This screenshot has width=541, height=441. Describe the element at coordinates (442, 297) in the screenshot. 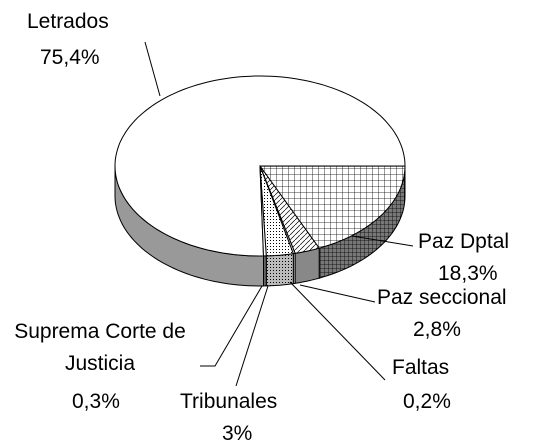

I see `slice-label: Paz seccional` at that location.